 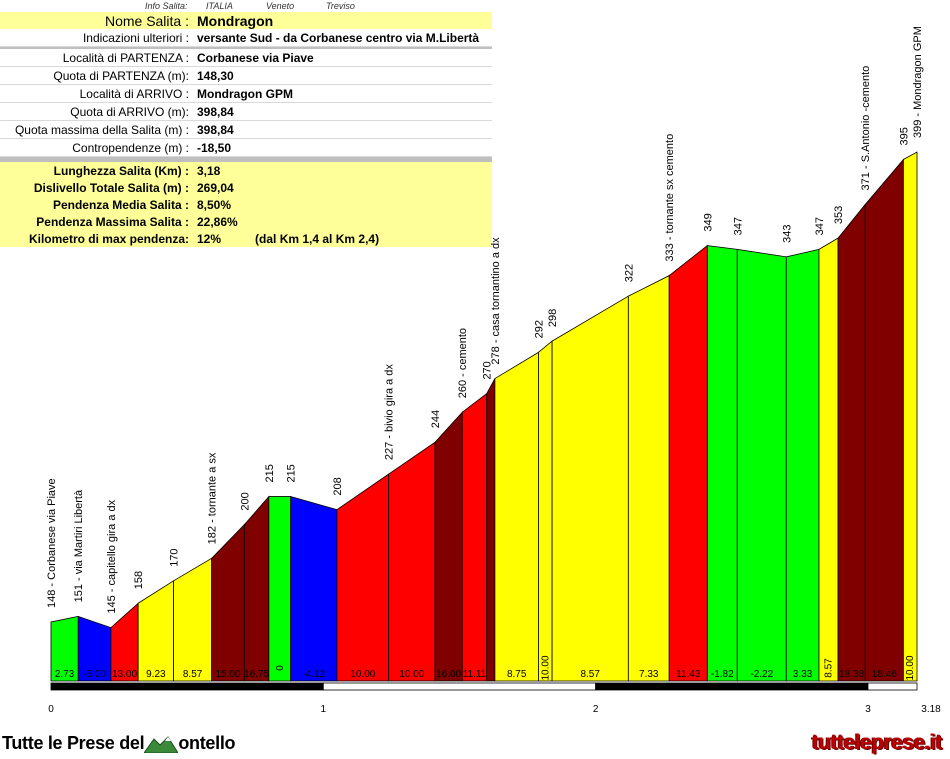 What do you see at coordinates (96, 204) in the screenshot?
I see `pend-media-label: Pendenza Media Salita :` at bounding box center [96, 204].